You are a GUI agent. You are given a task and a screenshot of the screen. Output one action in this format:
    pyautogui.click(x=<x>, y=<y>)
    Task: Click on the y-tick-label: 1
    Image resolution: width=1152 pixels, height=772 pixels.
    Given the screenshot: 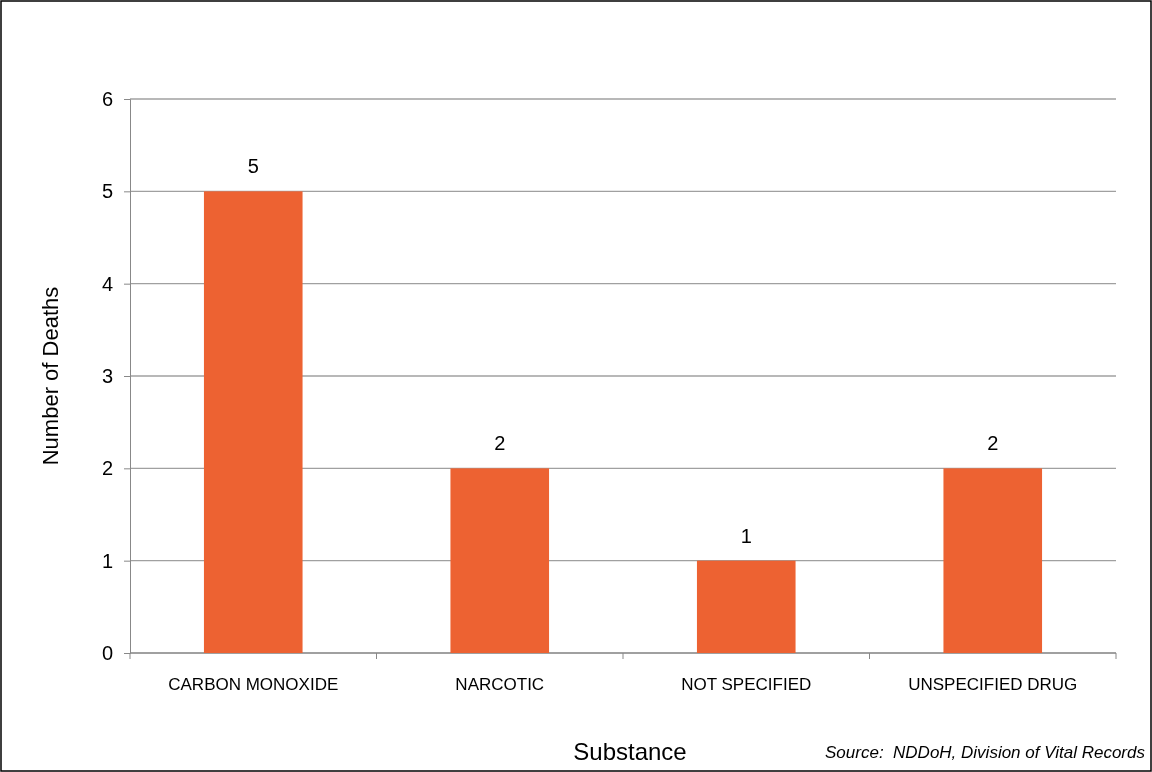 What is the action you would take?
    pyautogui.click(x=107, y=560)
    